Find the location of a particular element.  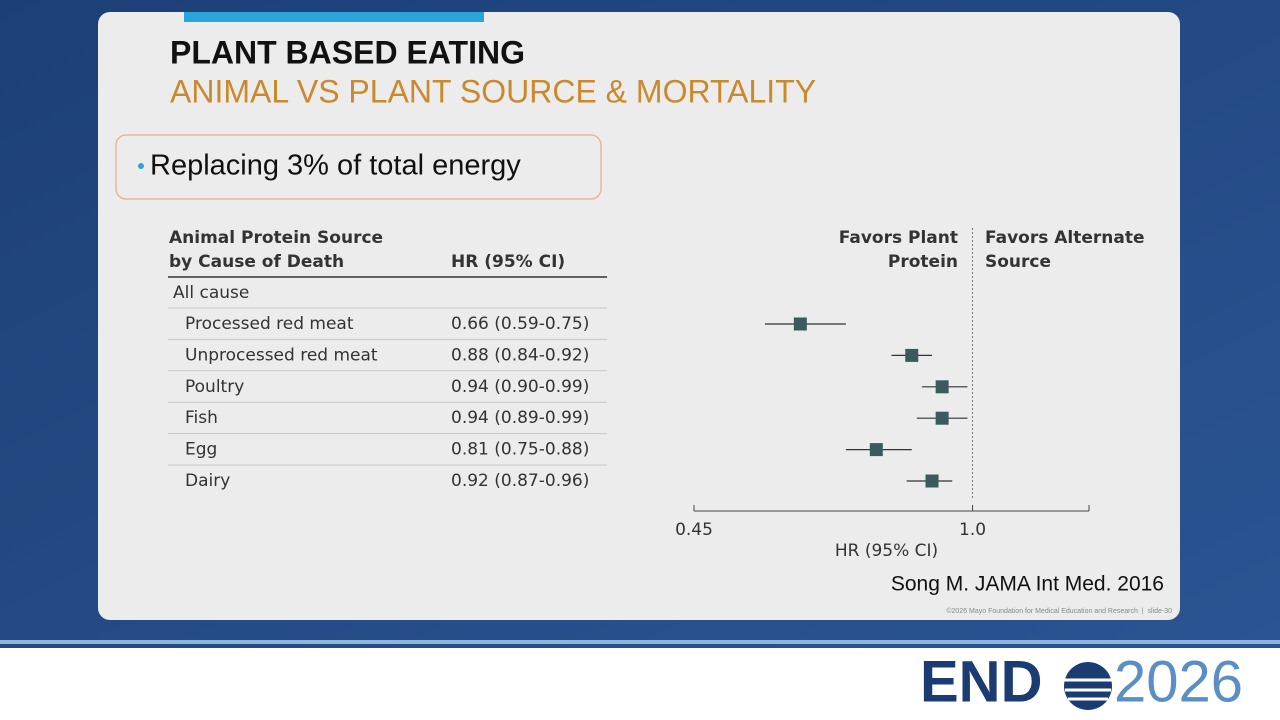

column-header: by Cause of Death is located at coordinates (256, 262).